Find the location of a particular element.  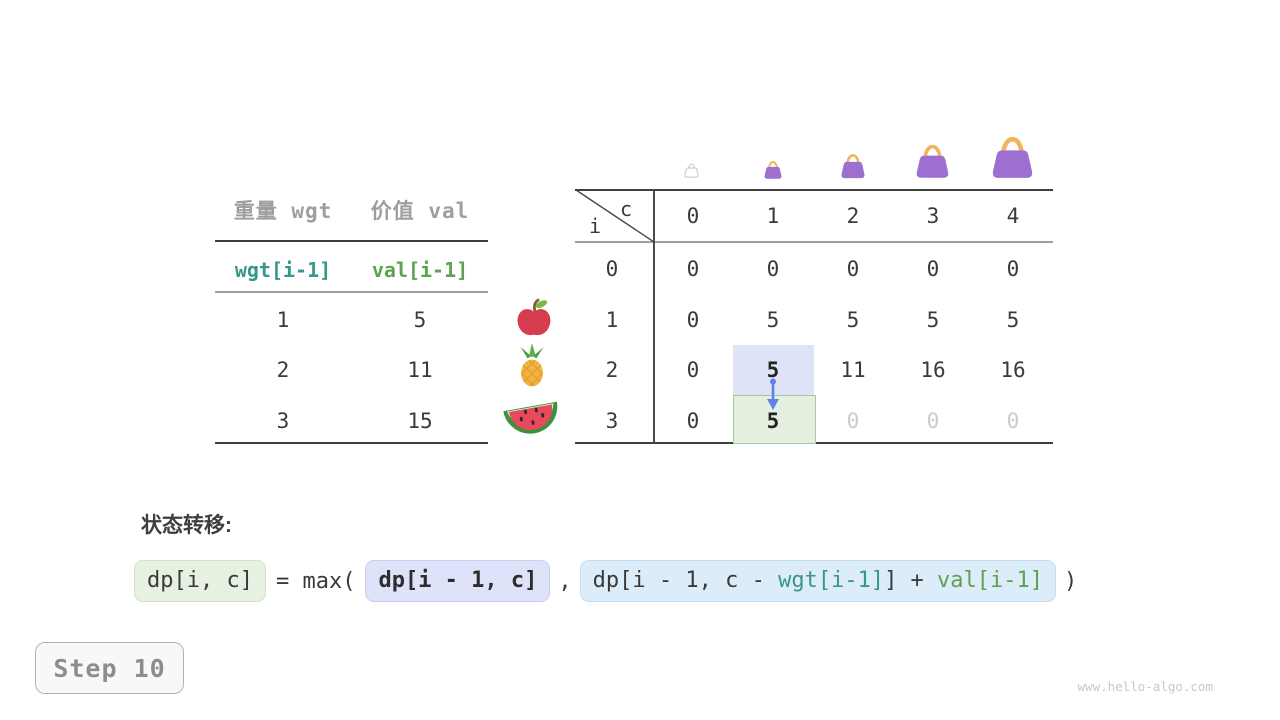

formula-comma: , is located at coordinates (565, 581).